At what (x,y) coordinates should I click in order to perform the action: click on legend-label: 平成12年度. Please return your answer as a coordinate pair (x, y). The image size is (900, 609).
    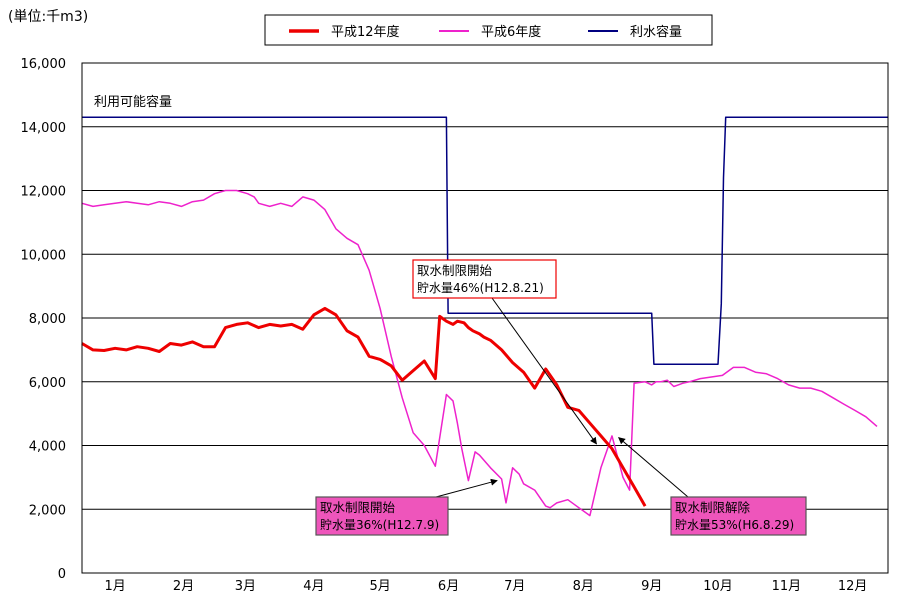
    Looking at the image, I should click on (365, 32).